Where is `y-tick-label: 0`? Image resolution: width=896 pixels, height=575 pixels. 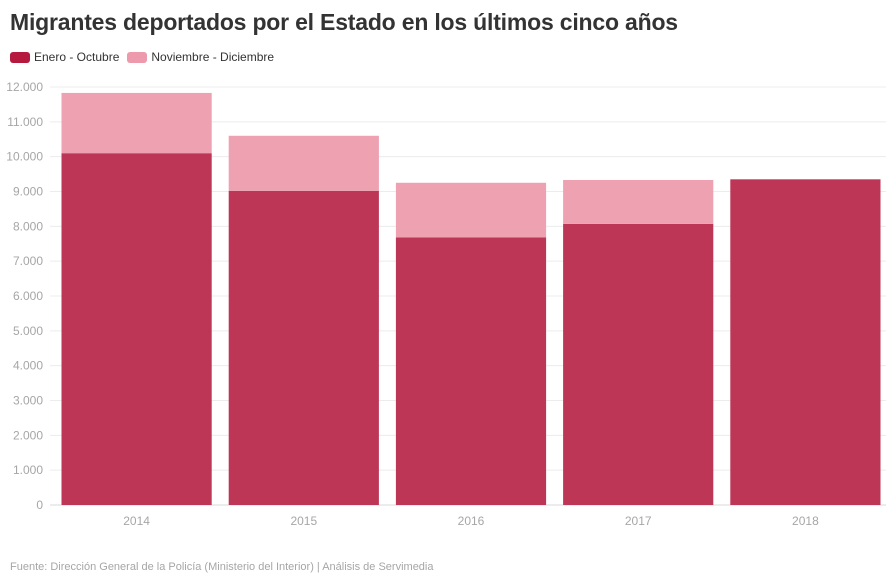 y-tick-label: 0 is located at coordinates (39, 505).